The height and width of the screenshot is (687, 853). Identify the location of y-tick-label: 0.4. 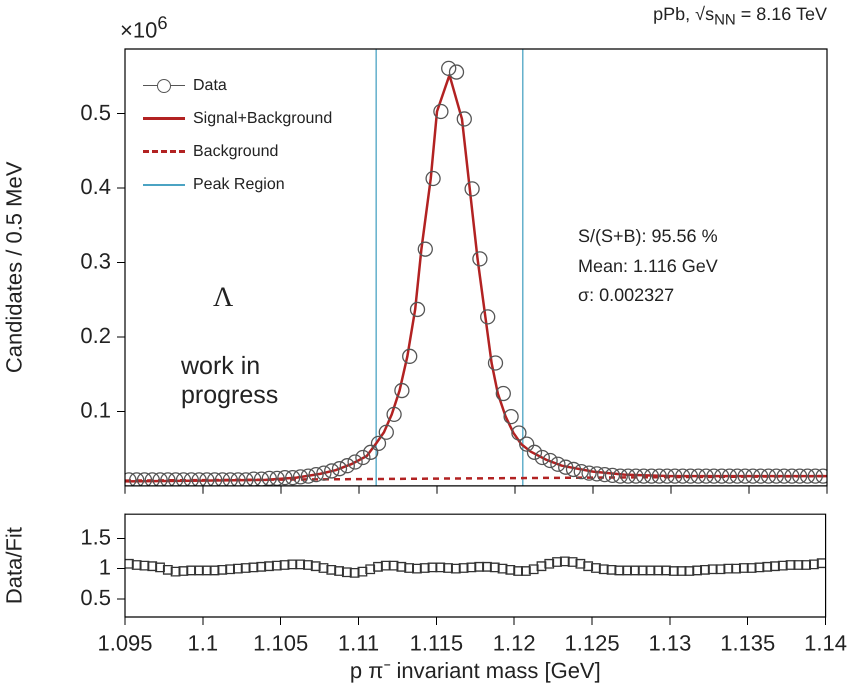
(95, 187).